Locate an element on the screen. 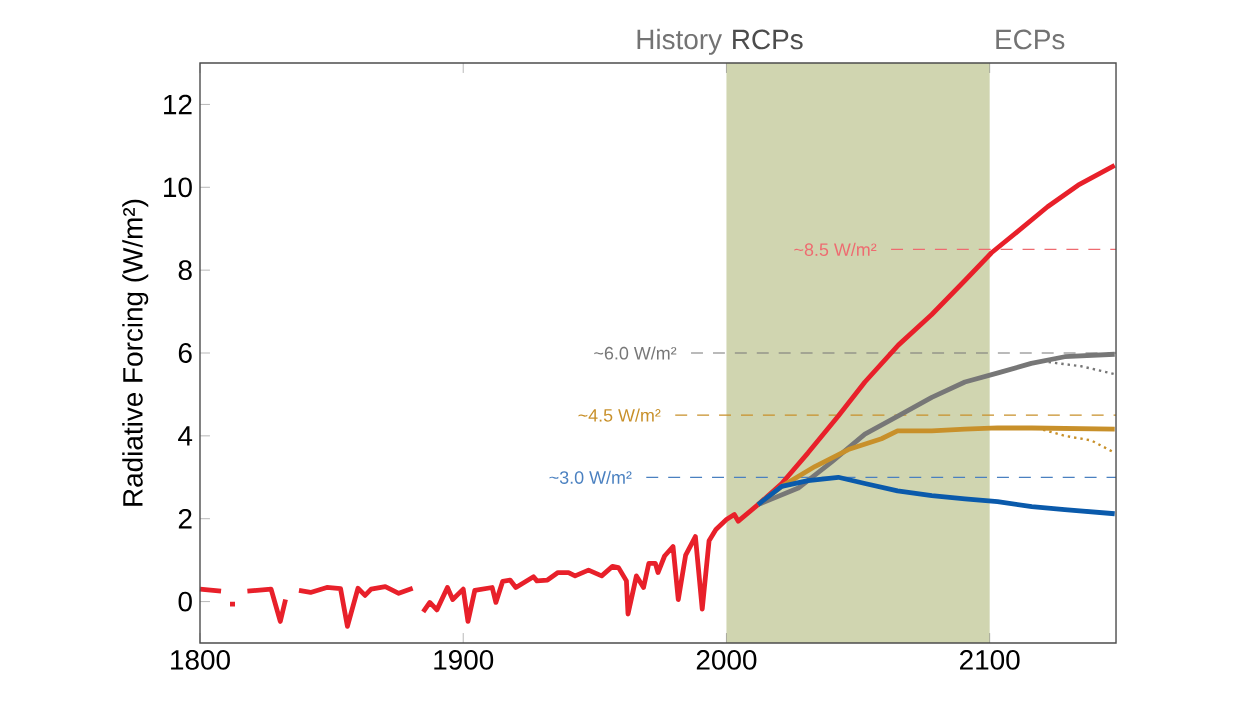  y-tick-label: 8 is located at coordinates (185, 270).